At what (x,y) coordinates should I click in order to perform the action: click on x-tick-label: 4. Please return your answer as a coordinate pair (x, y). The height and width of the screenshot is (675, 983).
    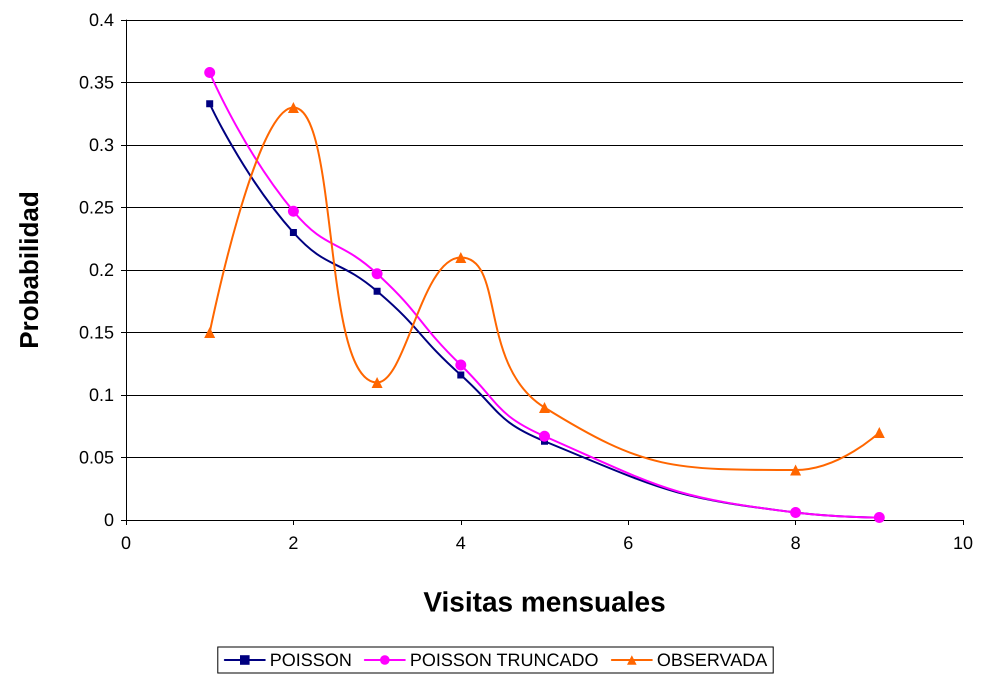
    Looking at the image, I should click on (461, 543).